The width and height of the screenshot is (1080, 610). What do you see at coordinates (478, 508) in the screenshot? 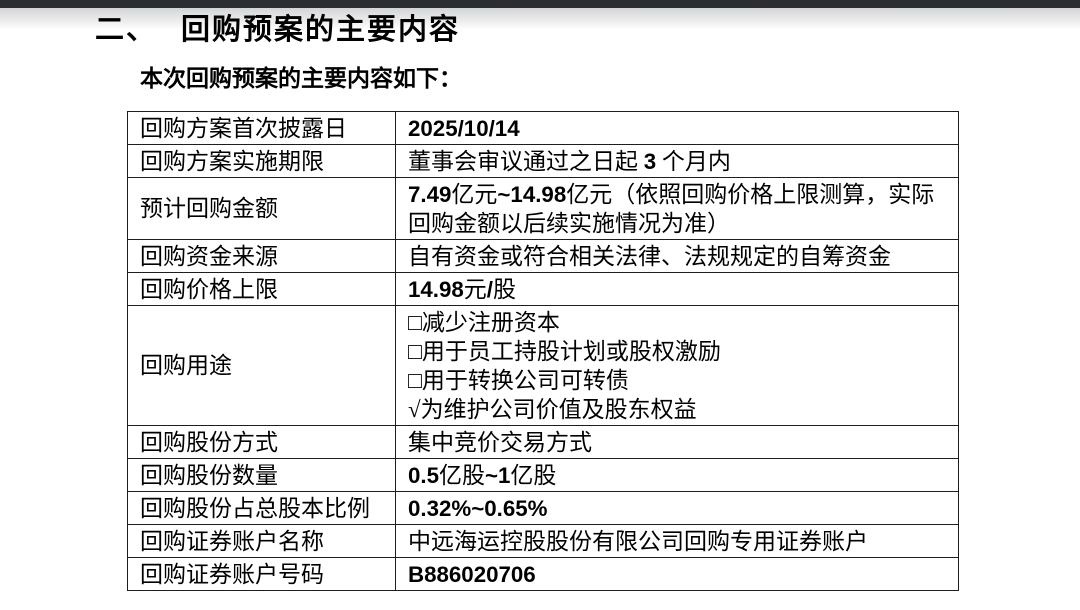
I see `latin-run: 0.32%~0.65%` at bounding box center [478, 508].